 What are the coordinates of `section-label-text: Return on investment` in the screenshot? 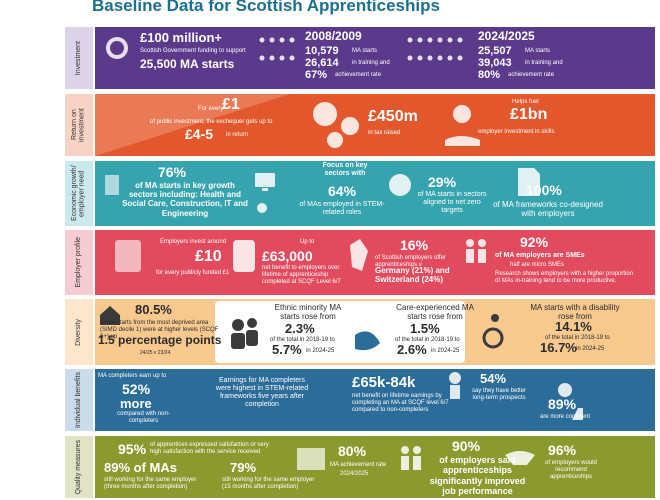 It's located at (78, 125).